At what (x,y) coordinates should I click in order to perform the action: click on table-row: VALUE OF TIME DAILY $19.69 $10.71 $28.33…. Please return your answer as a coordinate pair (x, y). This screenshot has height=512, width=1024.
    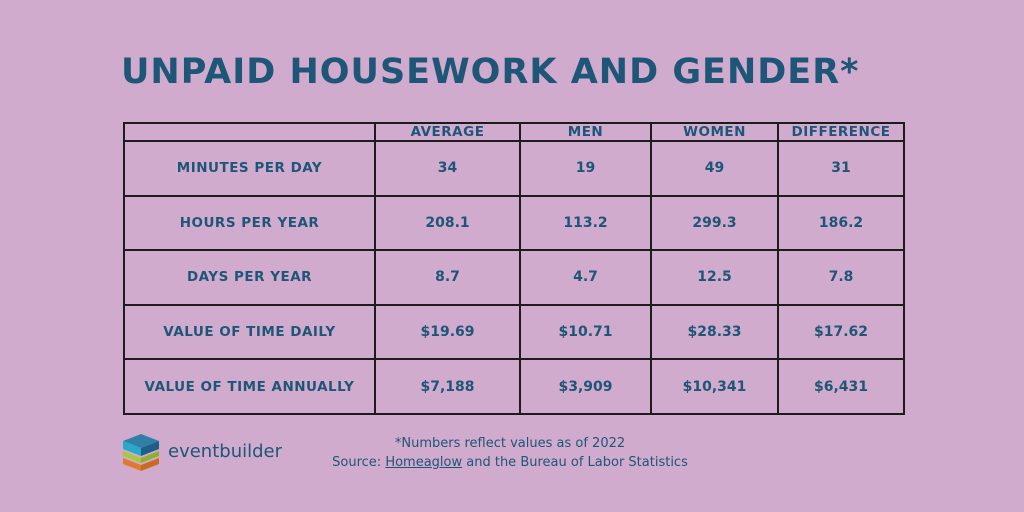
    Looking at the image, I should click on (514, 332).